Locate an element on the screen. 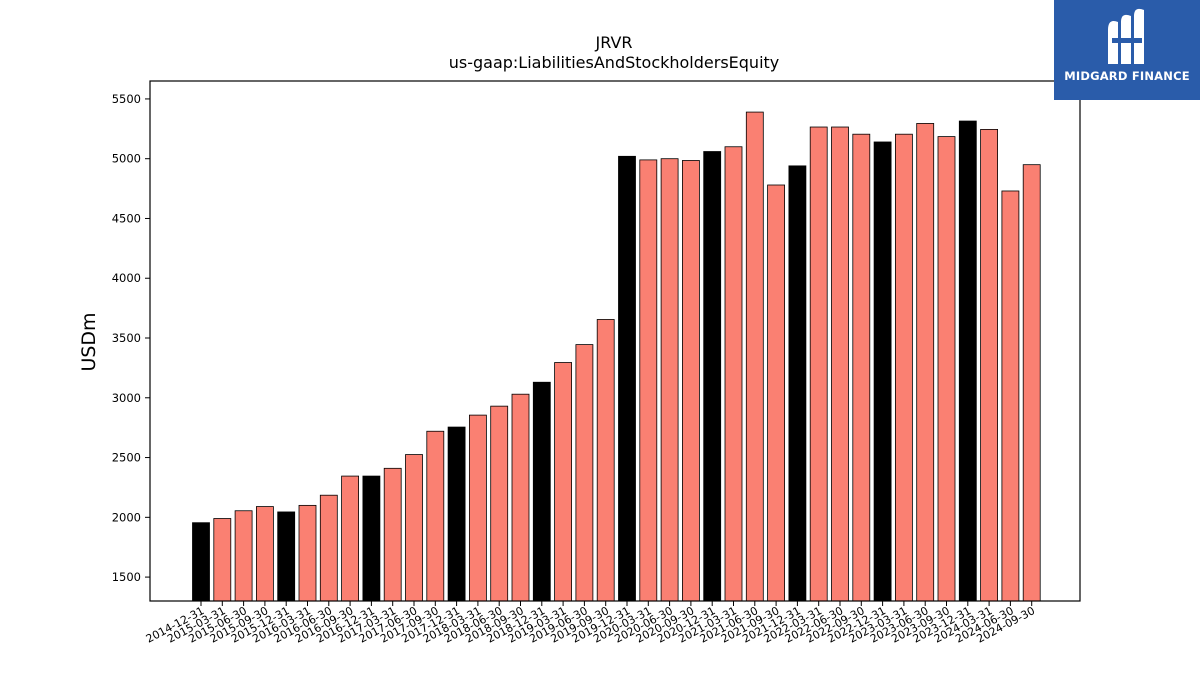  chart-subtitle: us-gaap:LiabilitiesAndStockholdersEquity is located at coordinates (614, 62).